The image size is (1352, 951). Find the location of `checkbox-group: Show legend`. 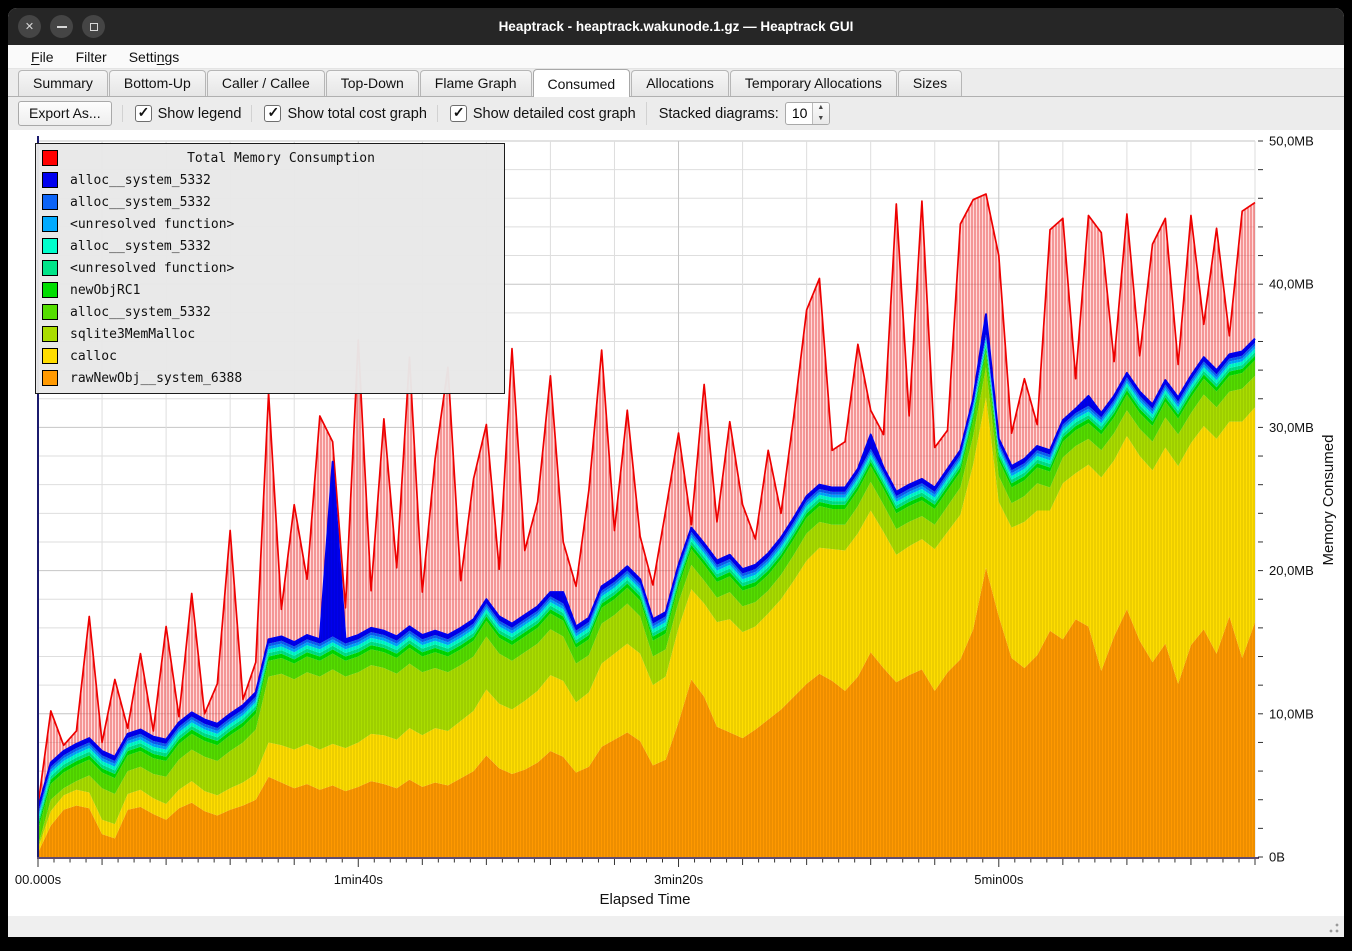

checkbox-group: Show legend is located at coordinates (181, 113).